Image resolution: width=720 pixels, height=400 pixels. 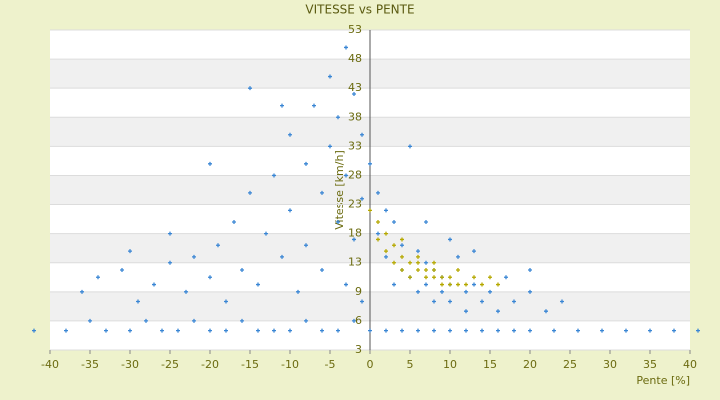 What do you see at coordinates (530, 364) in the screenshot?
I see `x-tick-label: 20` at bounding box center [530, 364].